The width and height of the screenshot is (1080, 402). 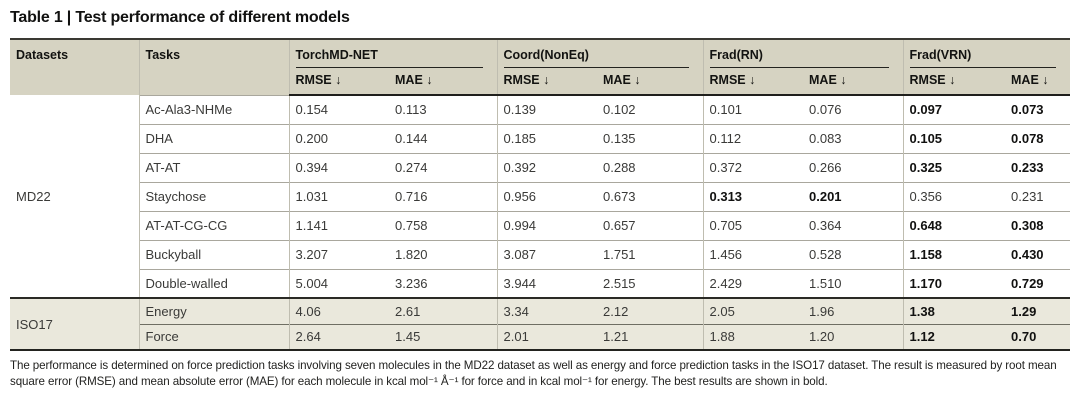 I want to click on value-cell: 0.076, so click(x=853, y=109).